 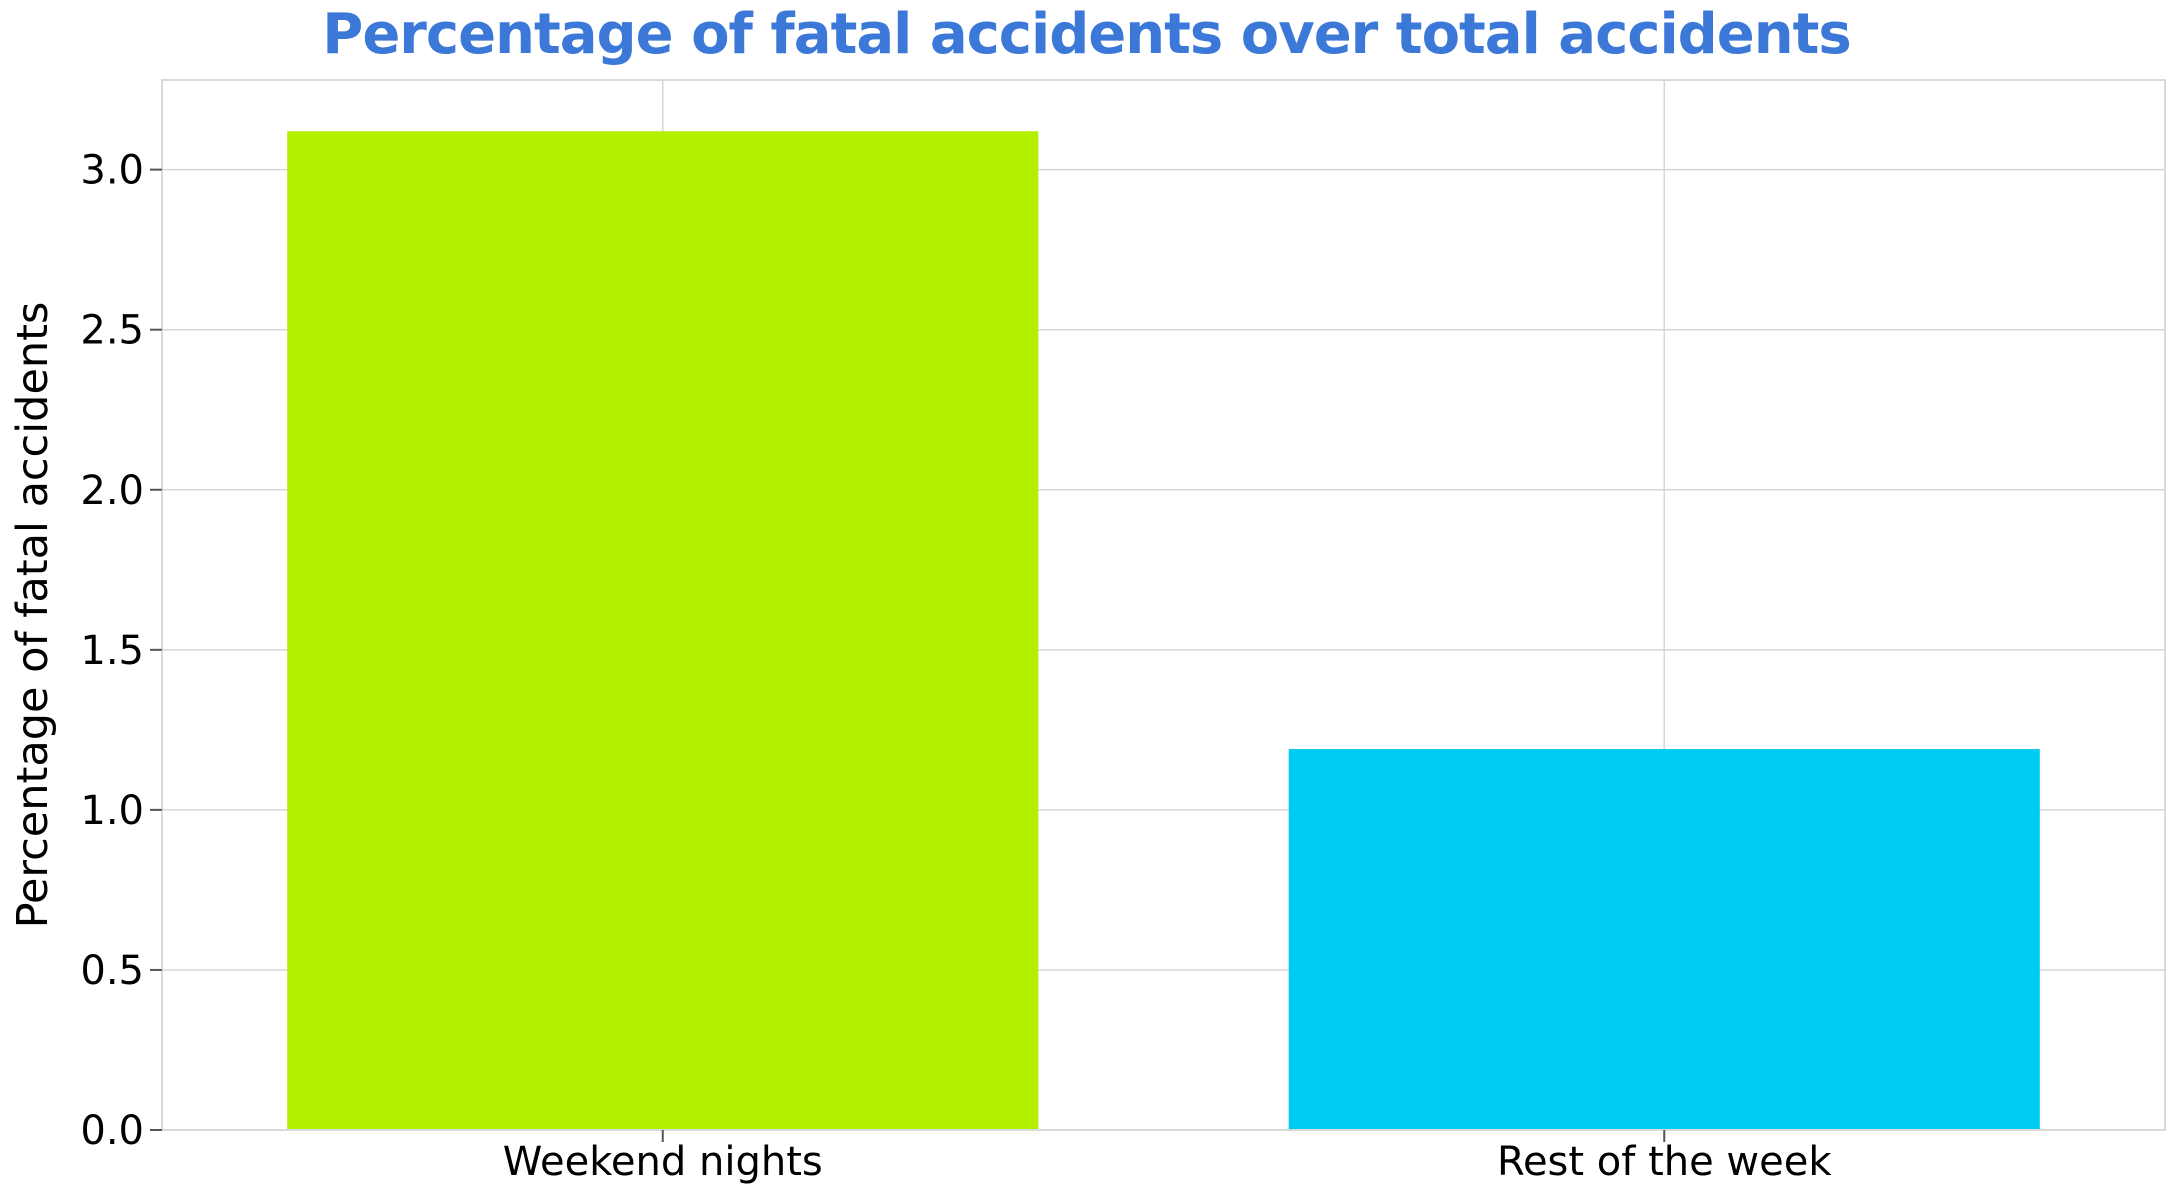 What do you see at coordinates (112, 971) in the screenshot?
I see `y-tick-label: 0.5` at bounding box center [112, 971].